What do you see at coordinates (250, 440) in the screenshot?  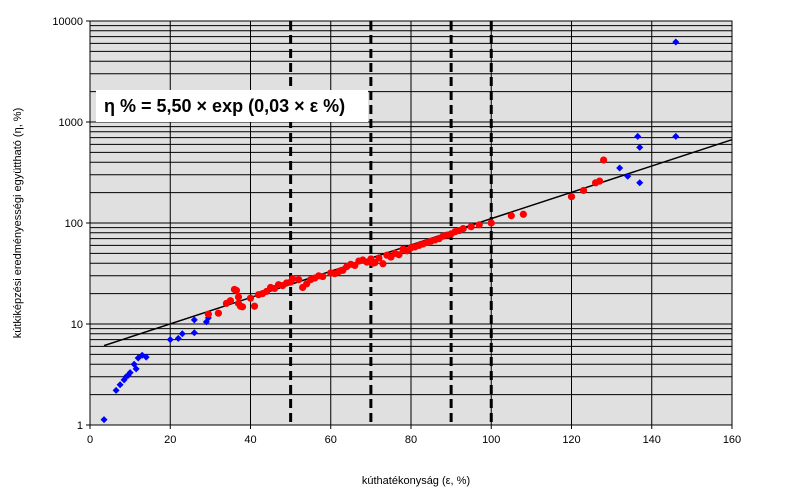 I see `x-tick-label: 40` at bounding box center [250, 440].